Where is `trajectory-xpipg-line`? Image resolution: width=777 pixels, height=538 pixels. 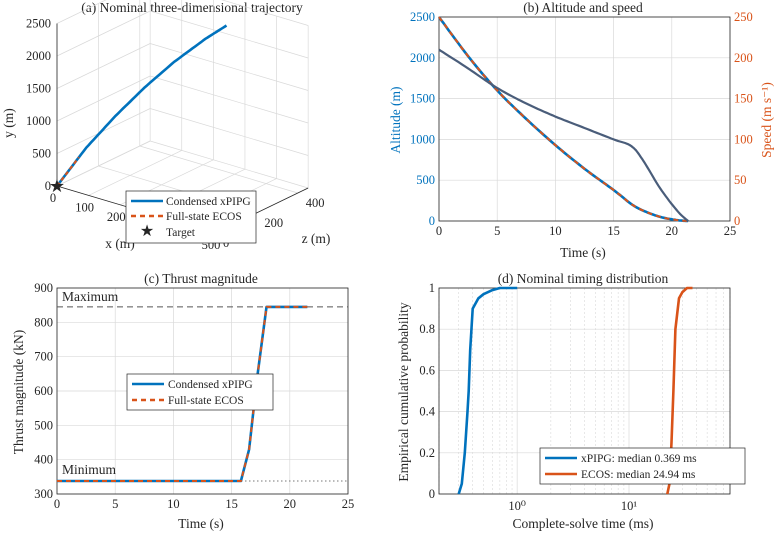
trajectory-xpipg-line is located at coordinates (141, 105).